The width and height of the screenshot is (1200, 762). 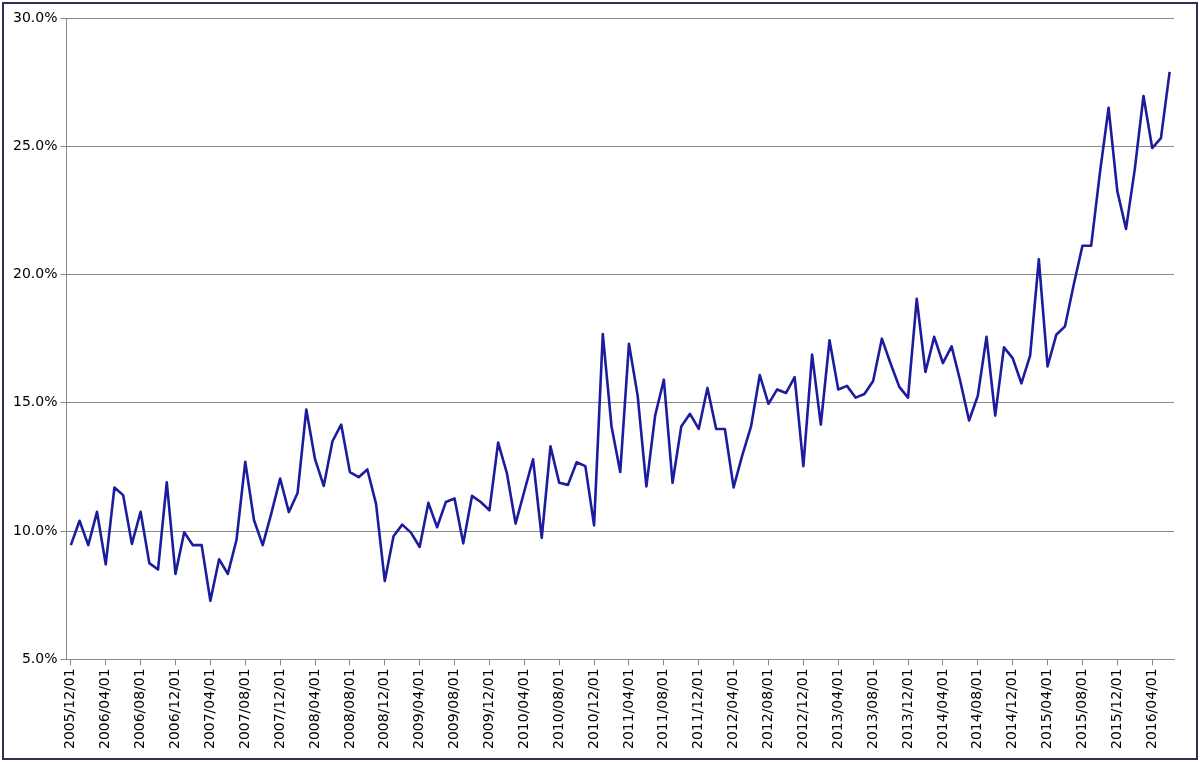 I want to click on x-tick-label: 2016/04/01, so click(x=1150, y=709).